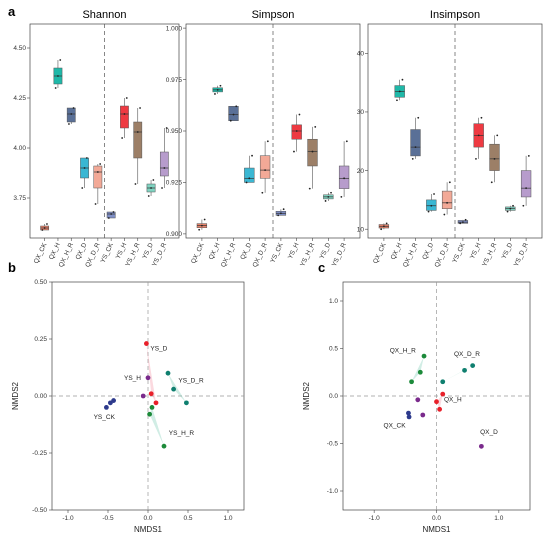  Describe the element at coordinates (521, 255) in the screenshot. I see `x-tick-label: YS_D_R` at that location.